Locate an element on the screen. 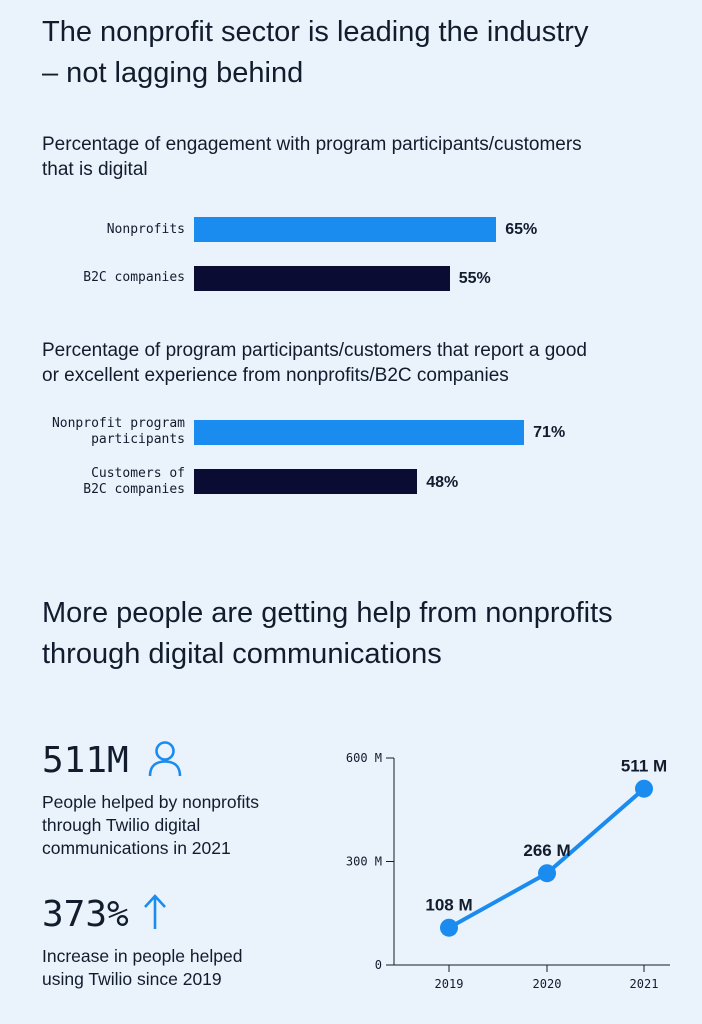  bar-value-nonprofit-experience: 71% is located at coordinates (549, 432).